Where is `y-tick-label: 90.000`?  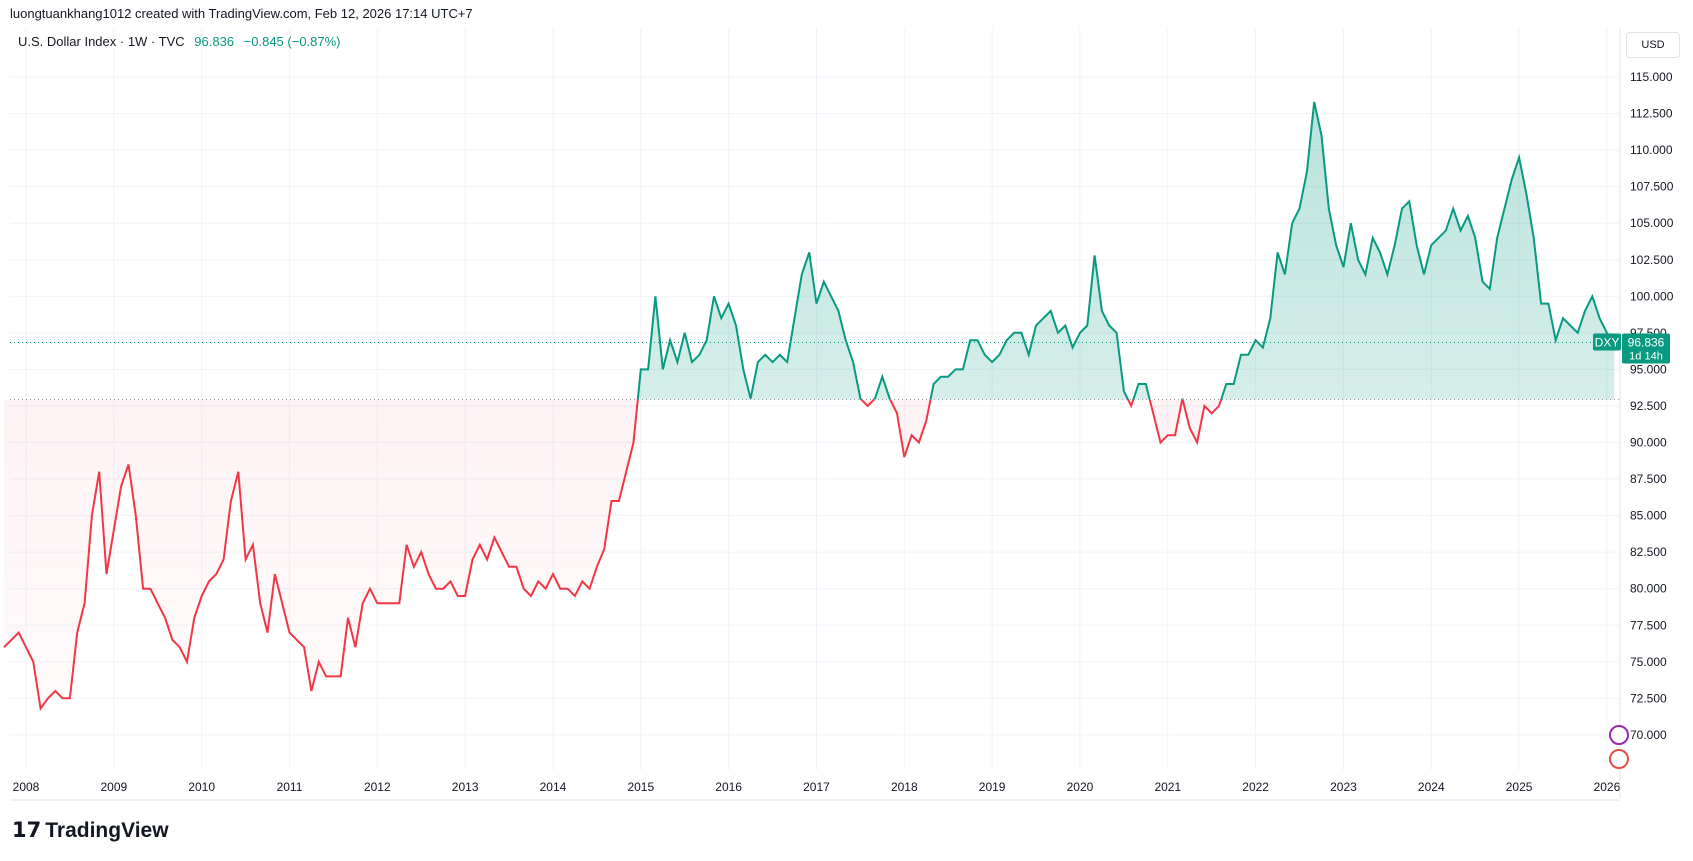 y-tick-label: 90.000 is located at coordinates (1648, 443).